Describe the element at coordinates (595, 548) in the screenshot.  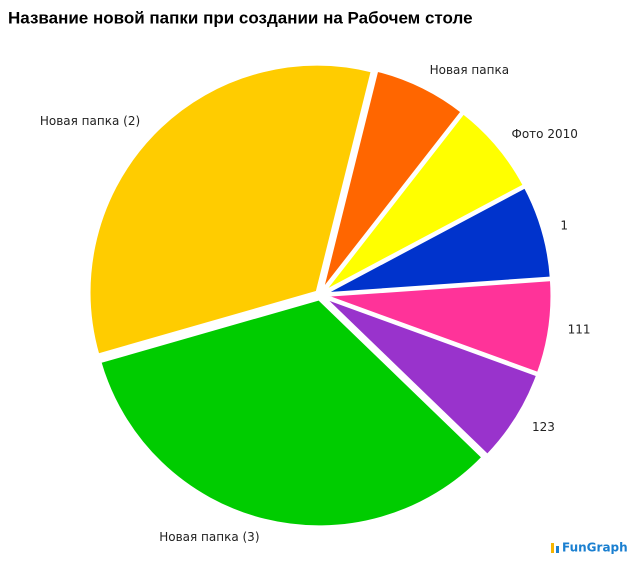
I see `credit: FunGraph` at that location.